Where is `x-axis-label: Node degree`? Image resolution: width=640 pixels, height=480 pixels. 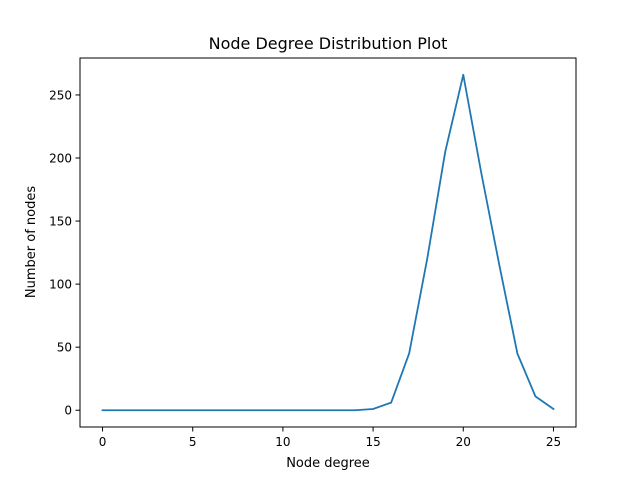
x-axis-label: Node degree is located at coordinates (328, 463).